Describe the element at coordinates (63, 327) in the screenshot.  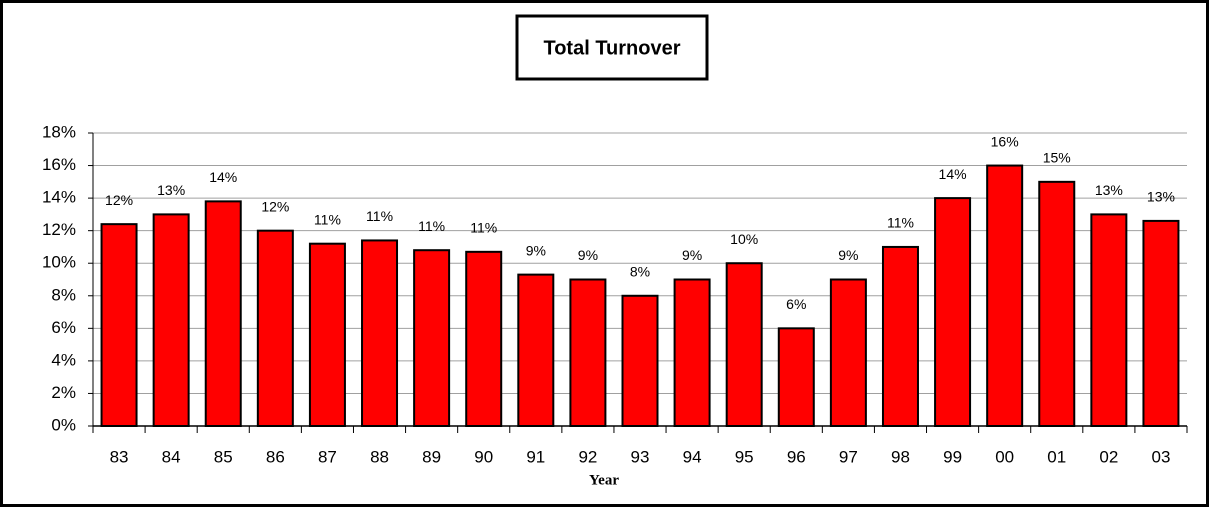
I see `y-tick-label: 6%` at that location.